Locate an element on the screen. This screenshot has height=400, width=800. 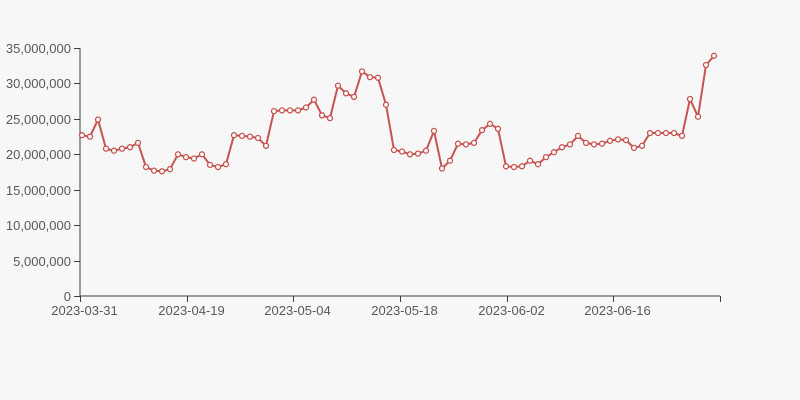
x-tick-label: 2023-06-02 is located at coordinates (511, 310).